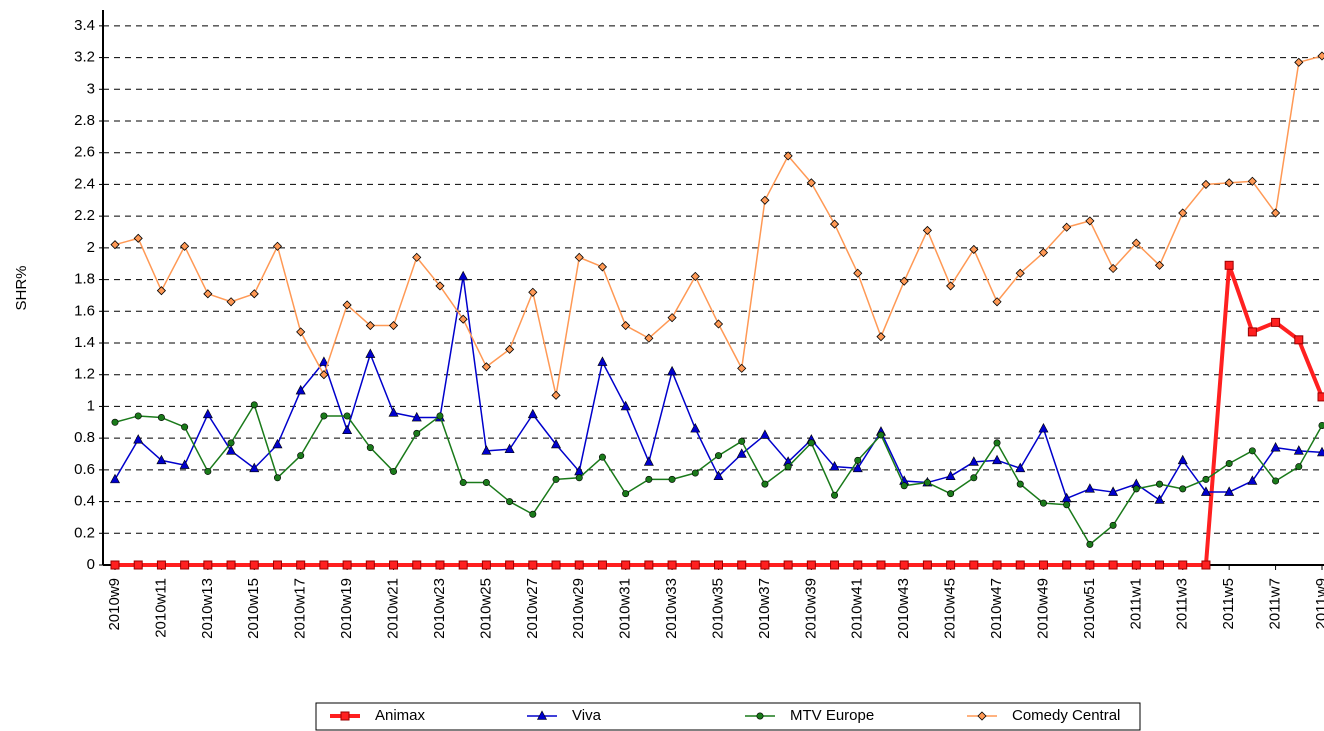 This screenshot has height=731, width=1324. What do you see at coordinates (91, 88) in the screenshot?
I see `y-tick-label: 3` at bounding box center [91, 88].